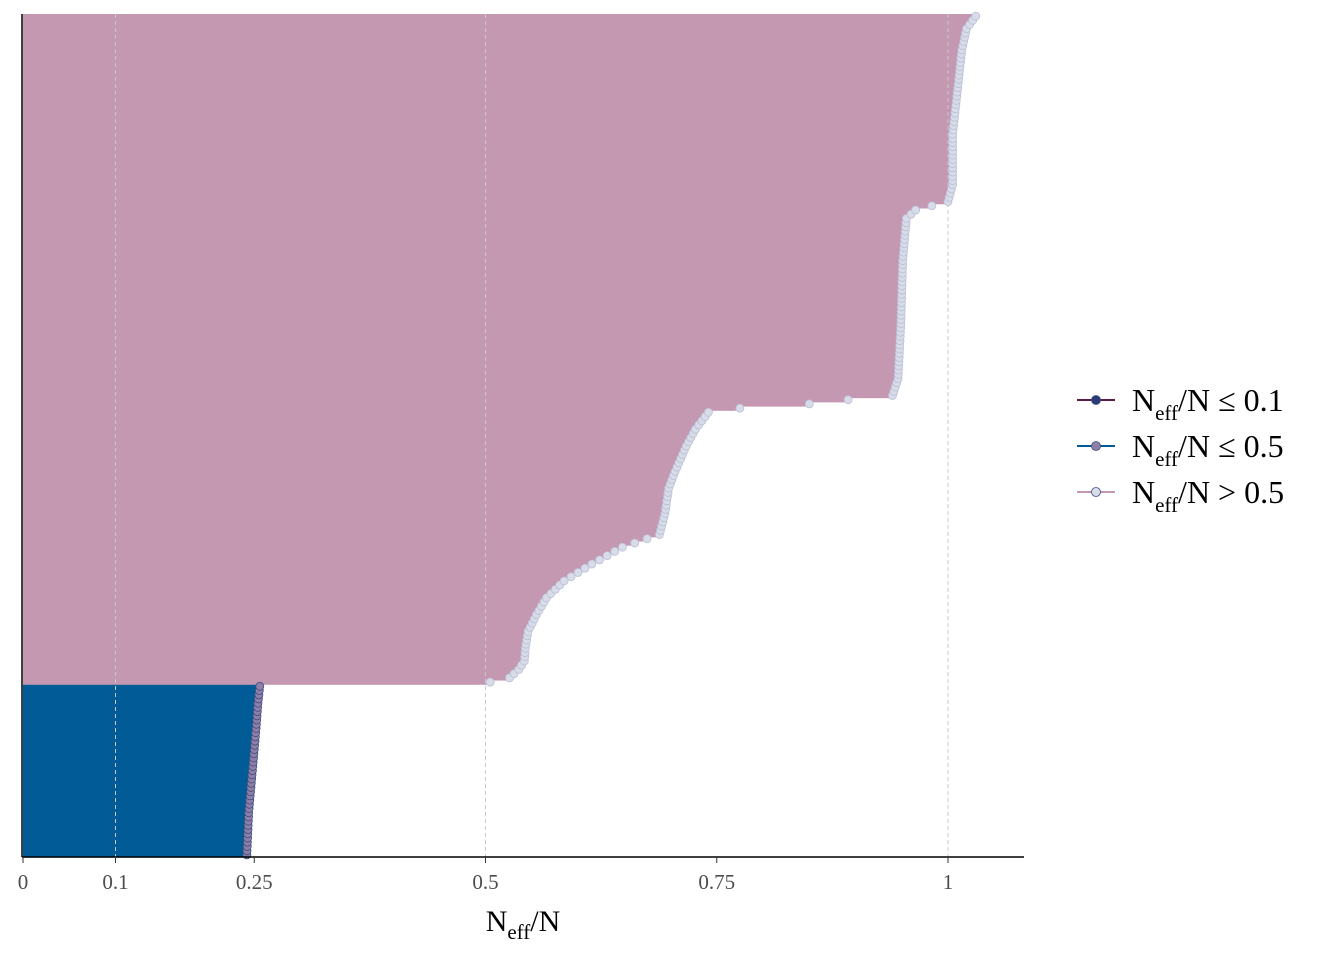 The image size is (1344, 960). Describe the element at coordinates (518, 932) in the screenshot. I see `x-axis-title-sub: eff` at that location.